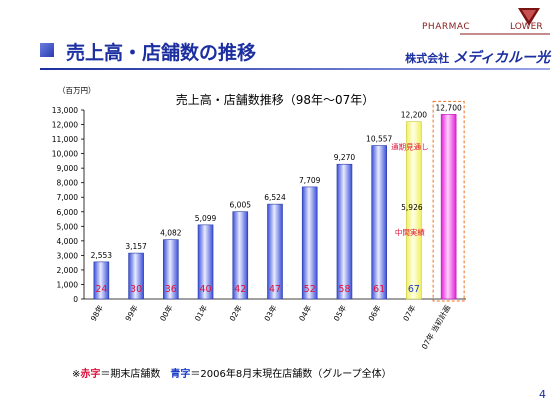  What do you see at coordinates (65, 110) in the screenshot?
I see `y-tick-label: 13,000` at bounding box center [65, 110].